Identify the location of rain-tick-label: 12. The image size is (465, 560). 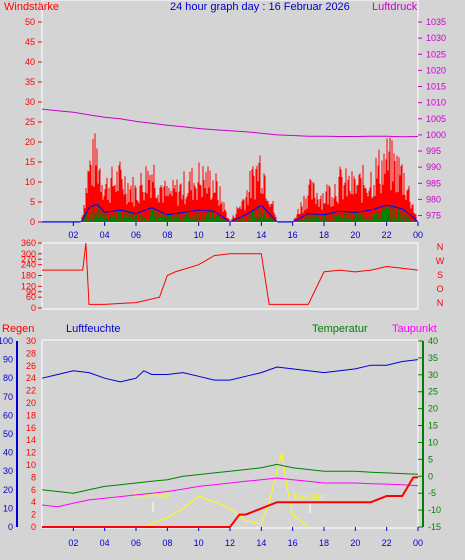
(31, 453).